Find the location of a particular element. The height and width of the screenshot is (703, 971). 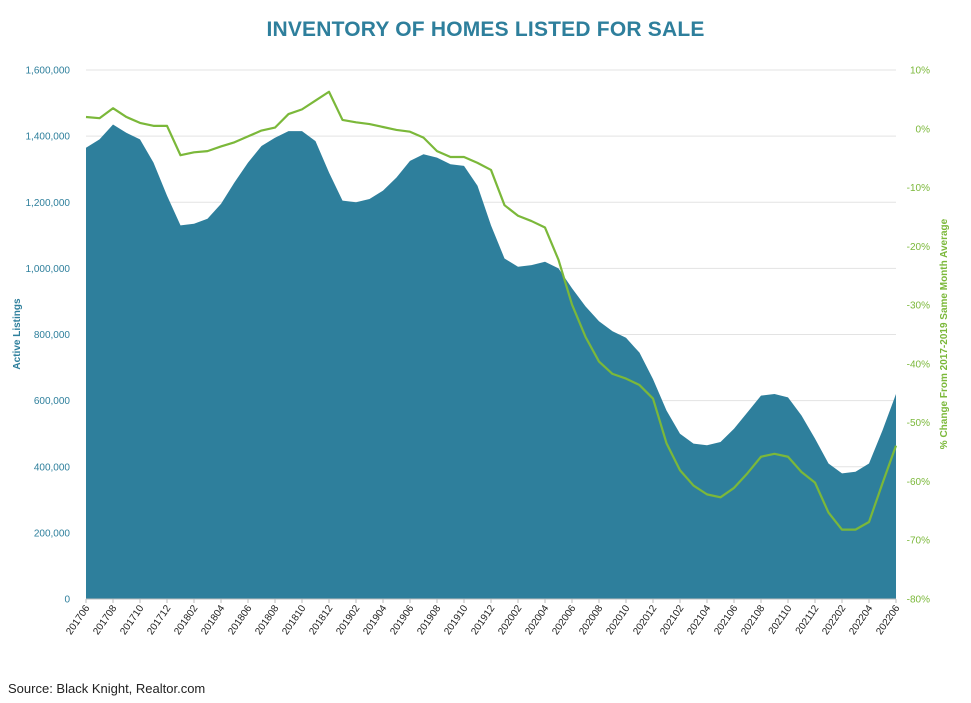

x-tick-label: 201808 is located at coordinates (267, 620).